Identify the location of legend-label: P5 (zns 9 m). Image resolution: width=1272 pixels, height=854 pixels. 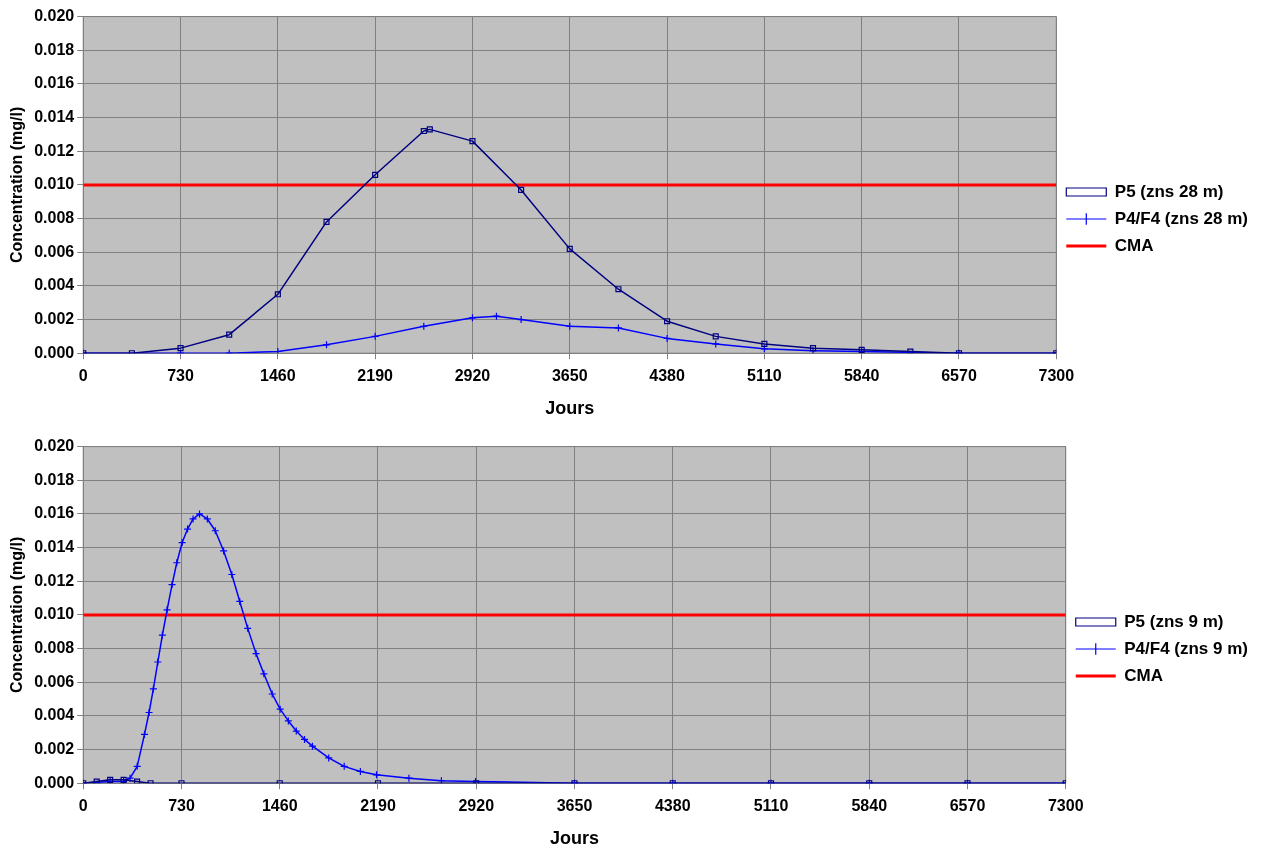
(1174, 621).